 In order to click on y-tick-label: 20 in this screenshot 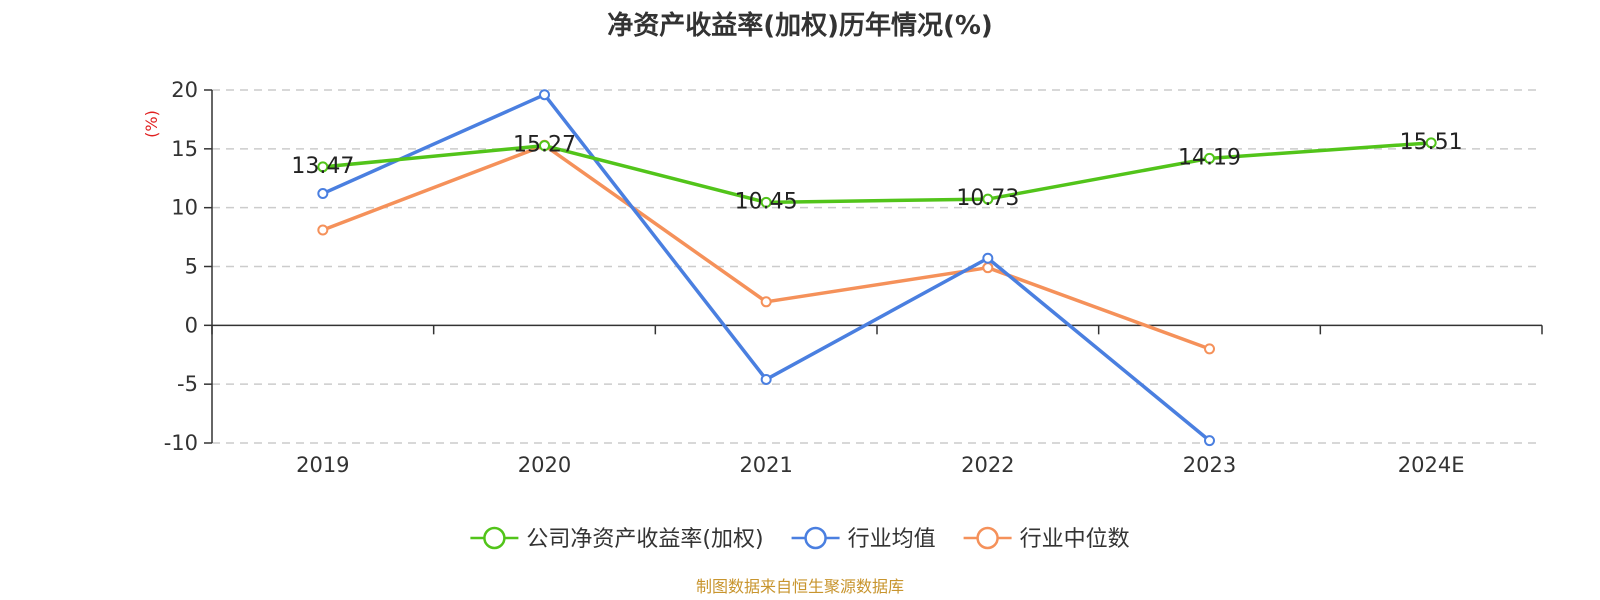, I will do `click(184, 90)`.